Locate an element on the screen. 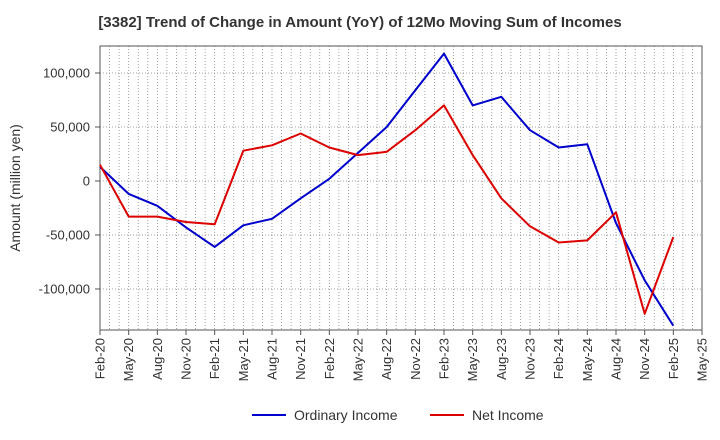  x-tick-label: May-25 is located at coordinates (702, 359).